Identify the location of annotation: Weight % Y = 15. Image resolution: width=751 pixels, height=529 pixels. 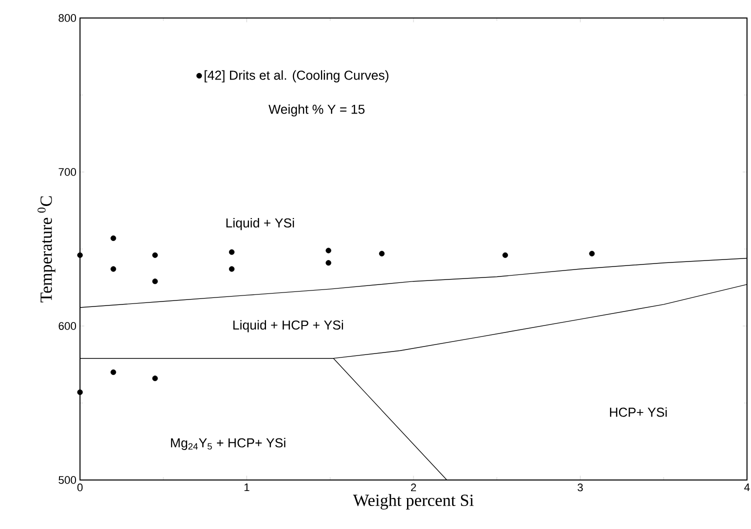
(316, 110).